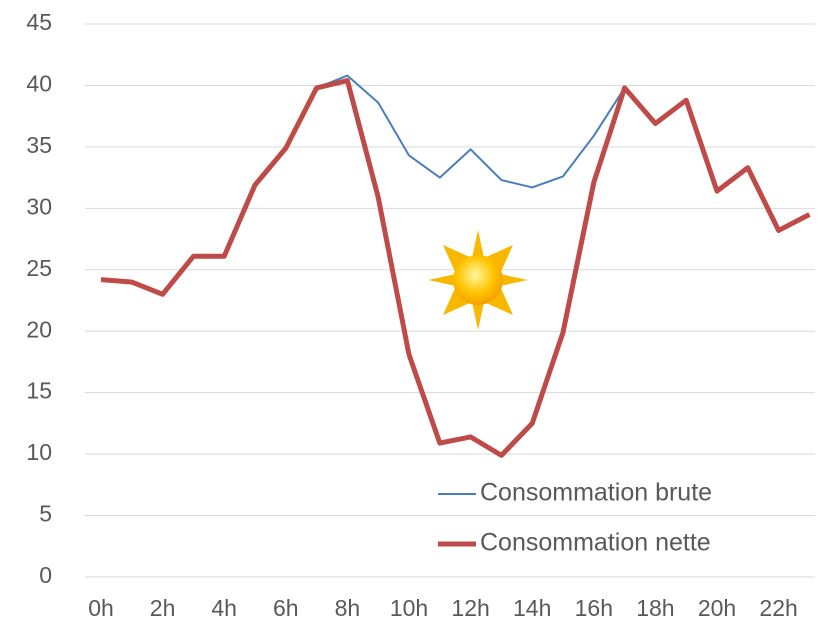 The image size is (827, 625). What do you see at coordinates (163, 608) in the screenshot?
I see `x-tick-label: 2h` at bounding box center [163, 608].